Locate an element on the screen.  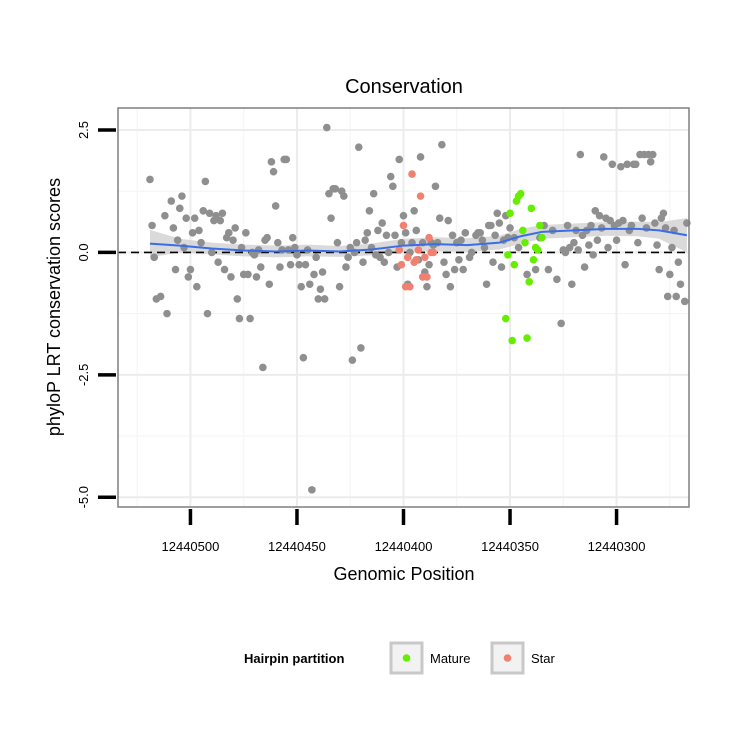
y-tick-label: -2.5 is located at coordinates (83, 375).